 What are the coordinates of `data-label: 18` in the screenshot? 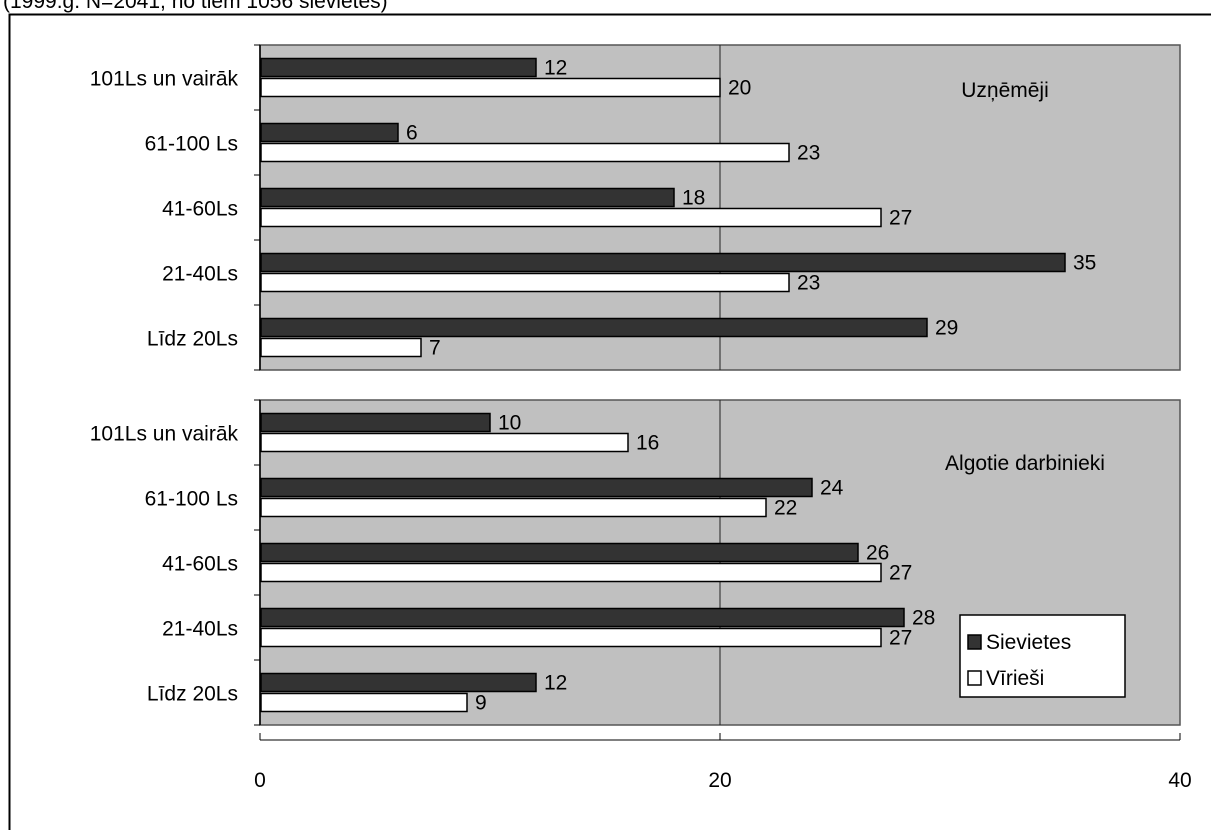 It's located at (693, 198).